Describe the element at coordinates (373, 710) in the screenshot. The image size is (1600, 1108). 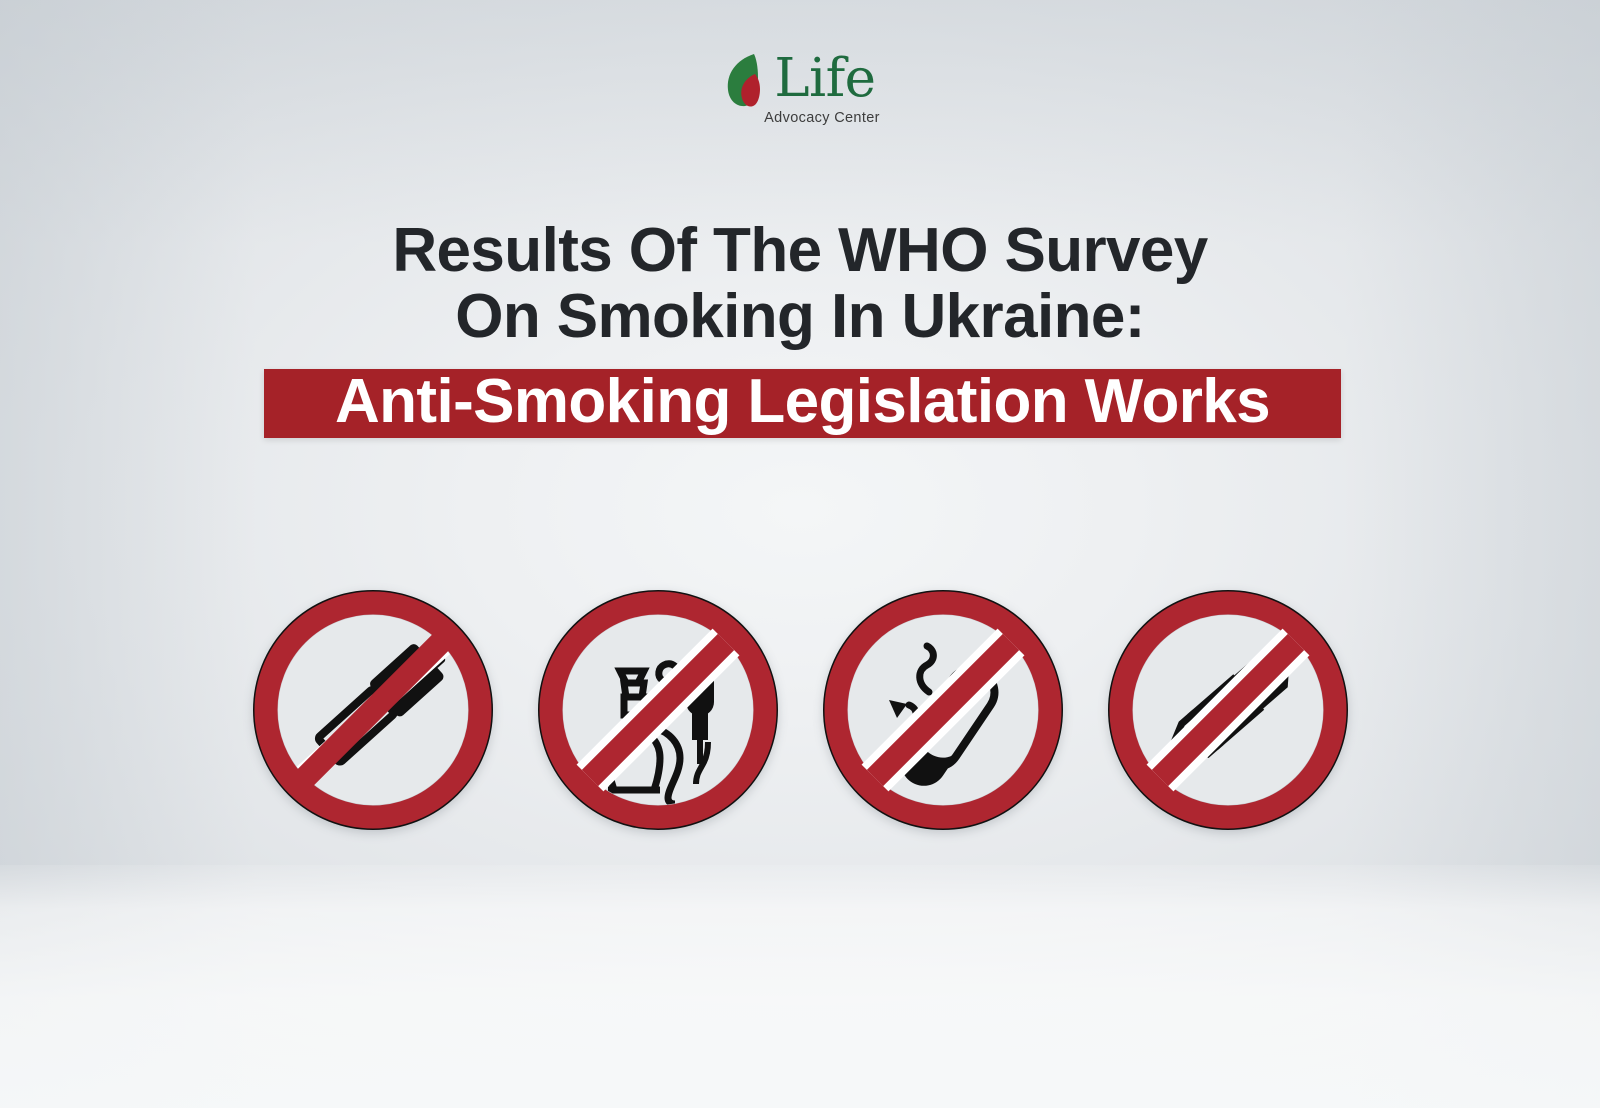
I see `sign-no-vape-device` at that location.